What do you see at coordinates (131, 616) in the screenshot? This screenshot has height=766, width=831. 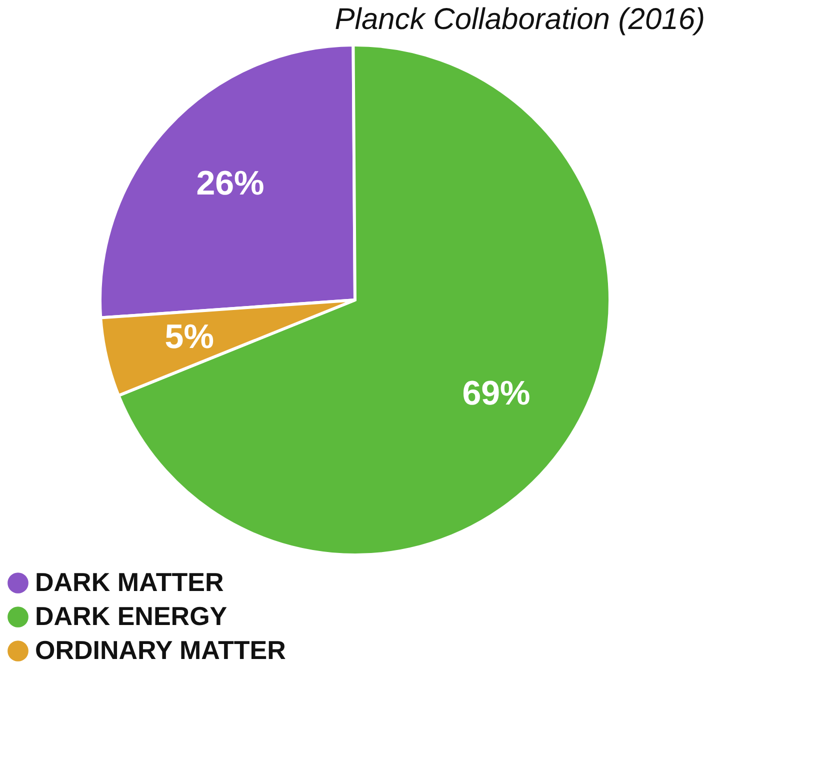 I see `legend-label: DARK ENERGY` at bounding box center [131, 616].